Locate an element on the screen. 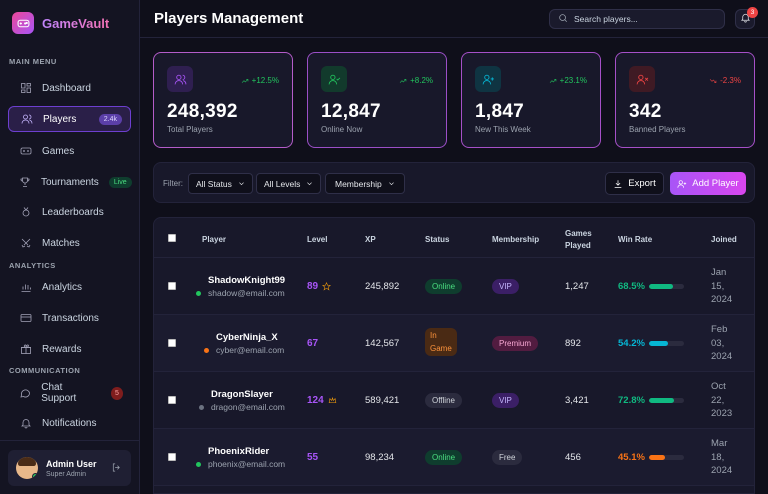  live-badge: Live is located at coordinates (120, 182).